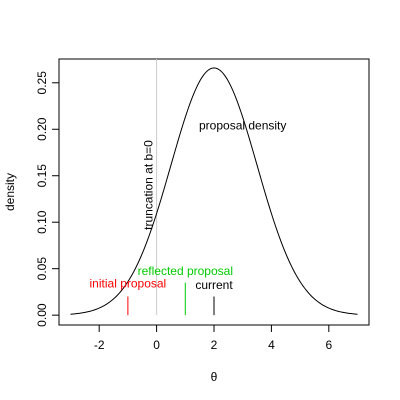 The height and width of the screenshot is (400, 400). I want to click on y-tick-label: 0.25, so click(42, 83).